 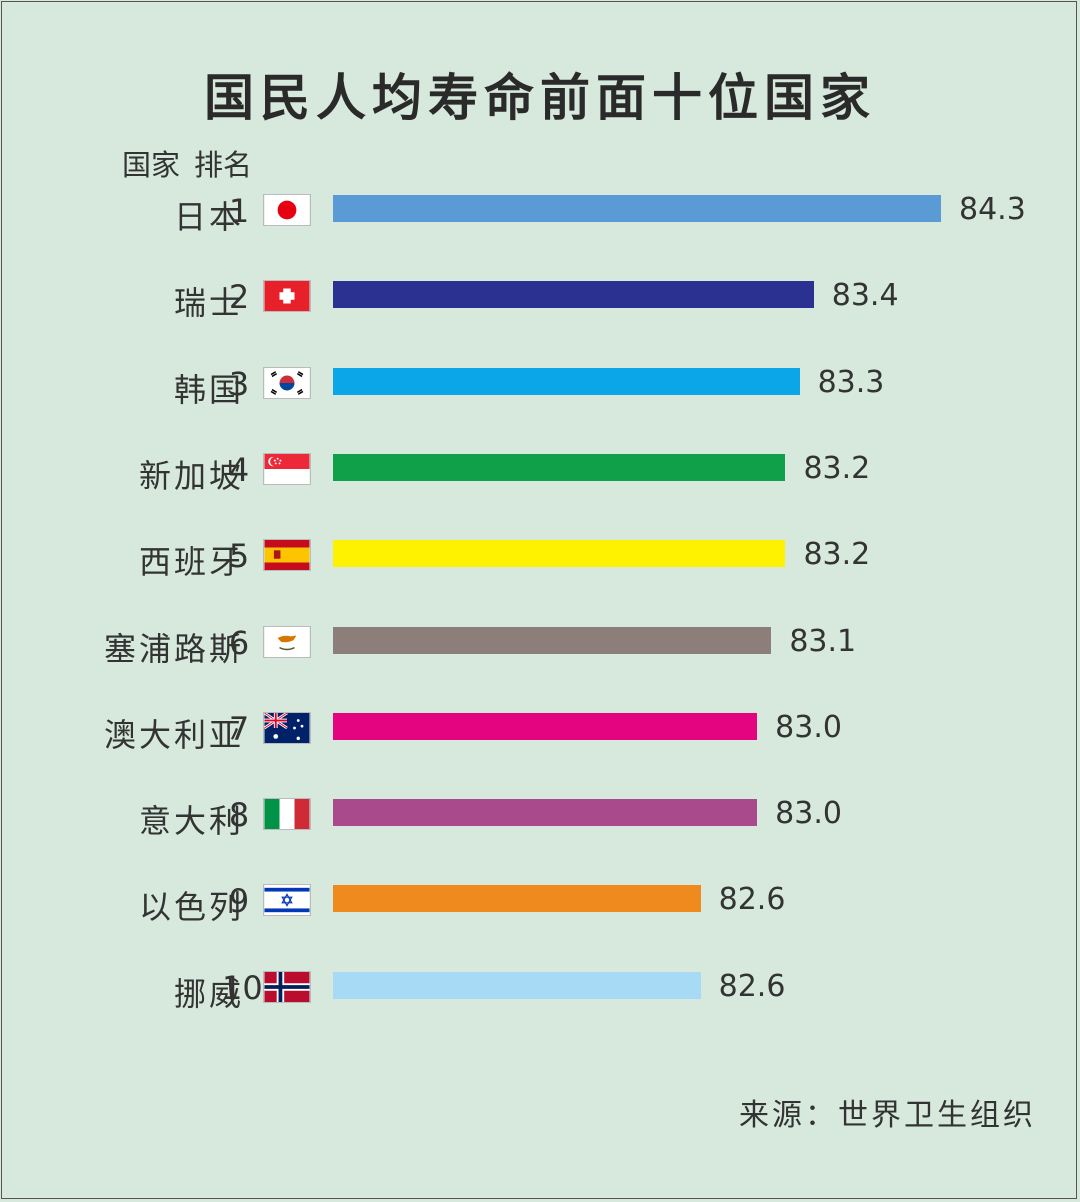 I want to click on rank-label: 7, so click(x=239, y=728).